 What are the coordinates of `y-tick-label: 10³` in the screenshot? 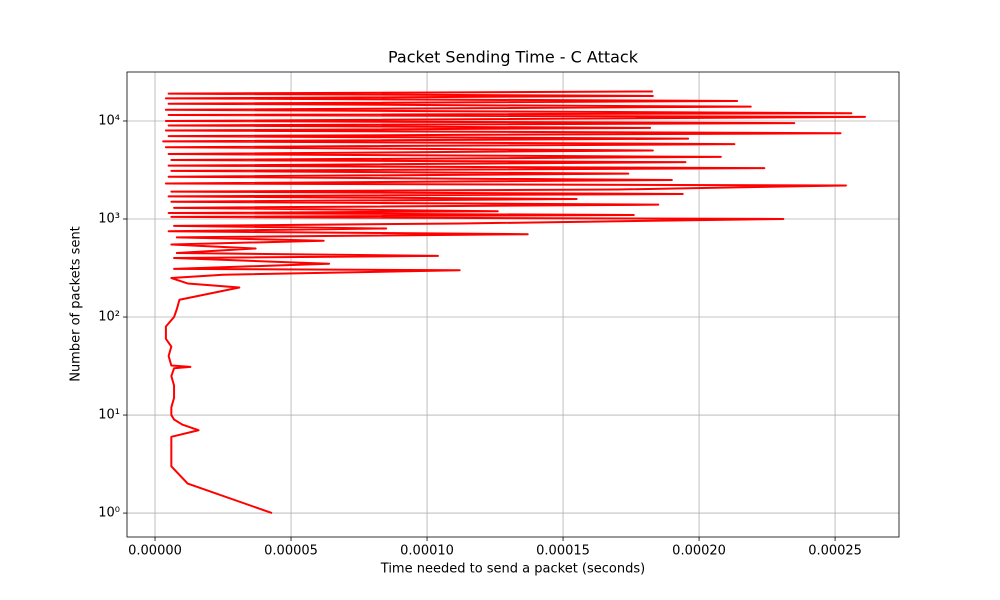 It's located at (109, 219).